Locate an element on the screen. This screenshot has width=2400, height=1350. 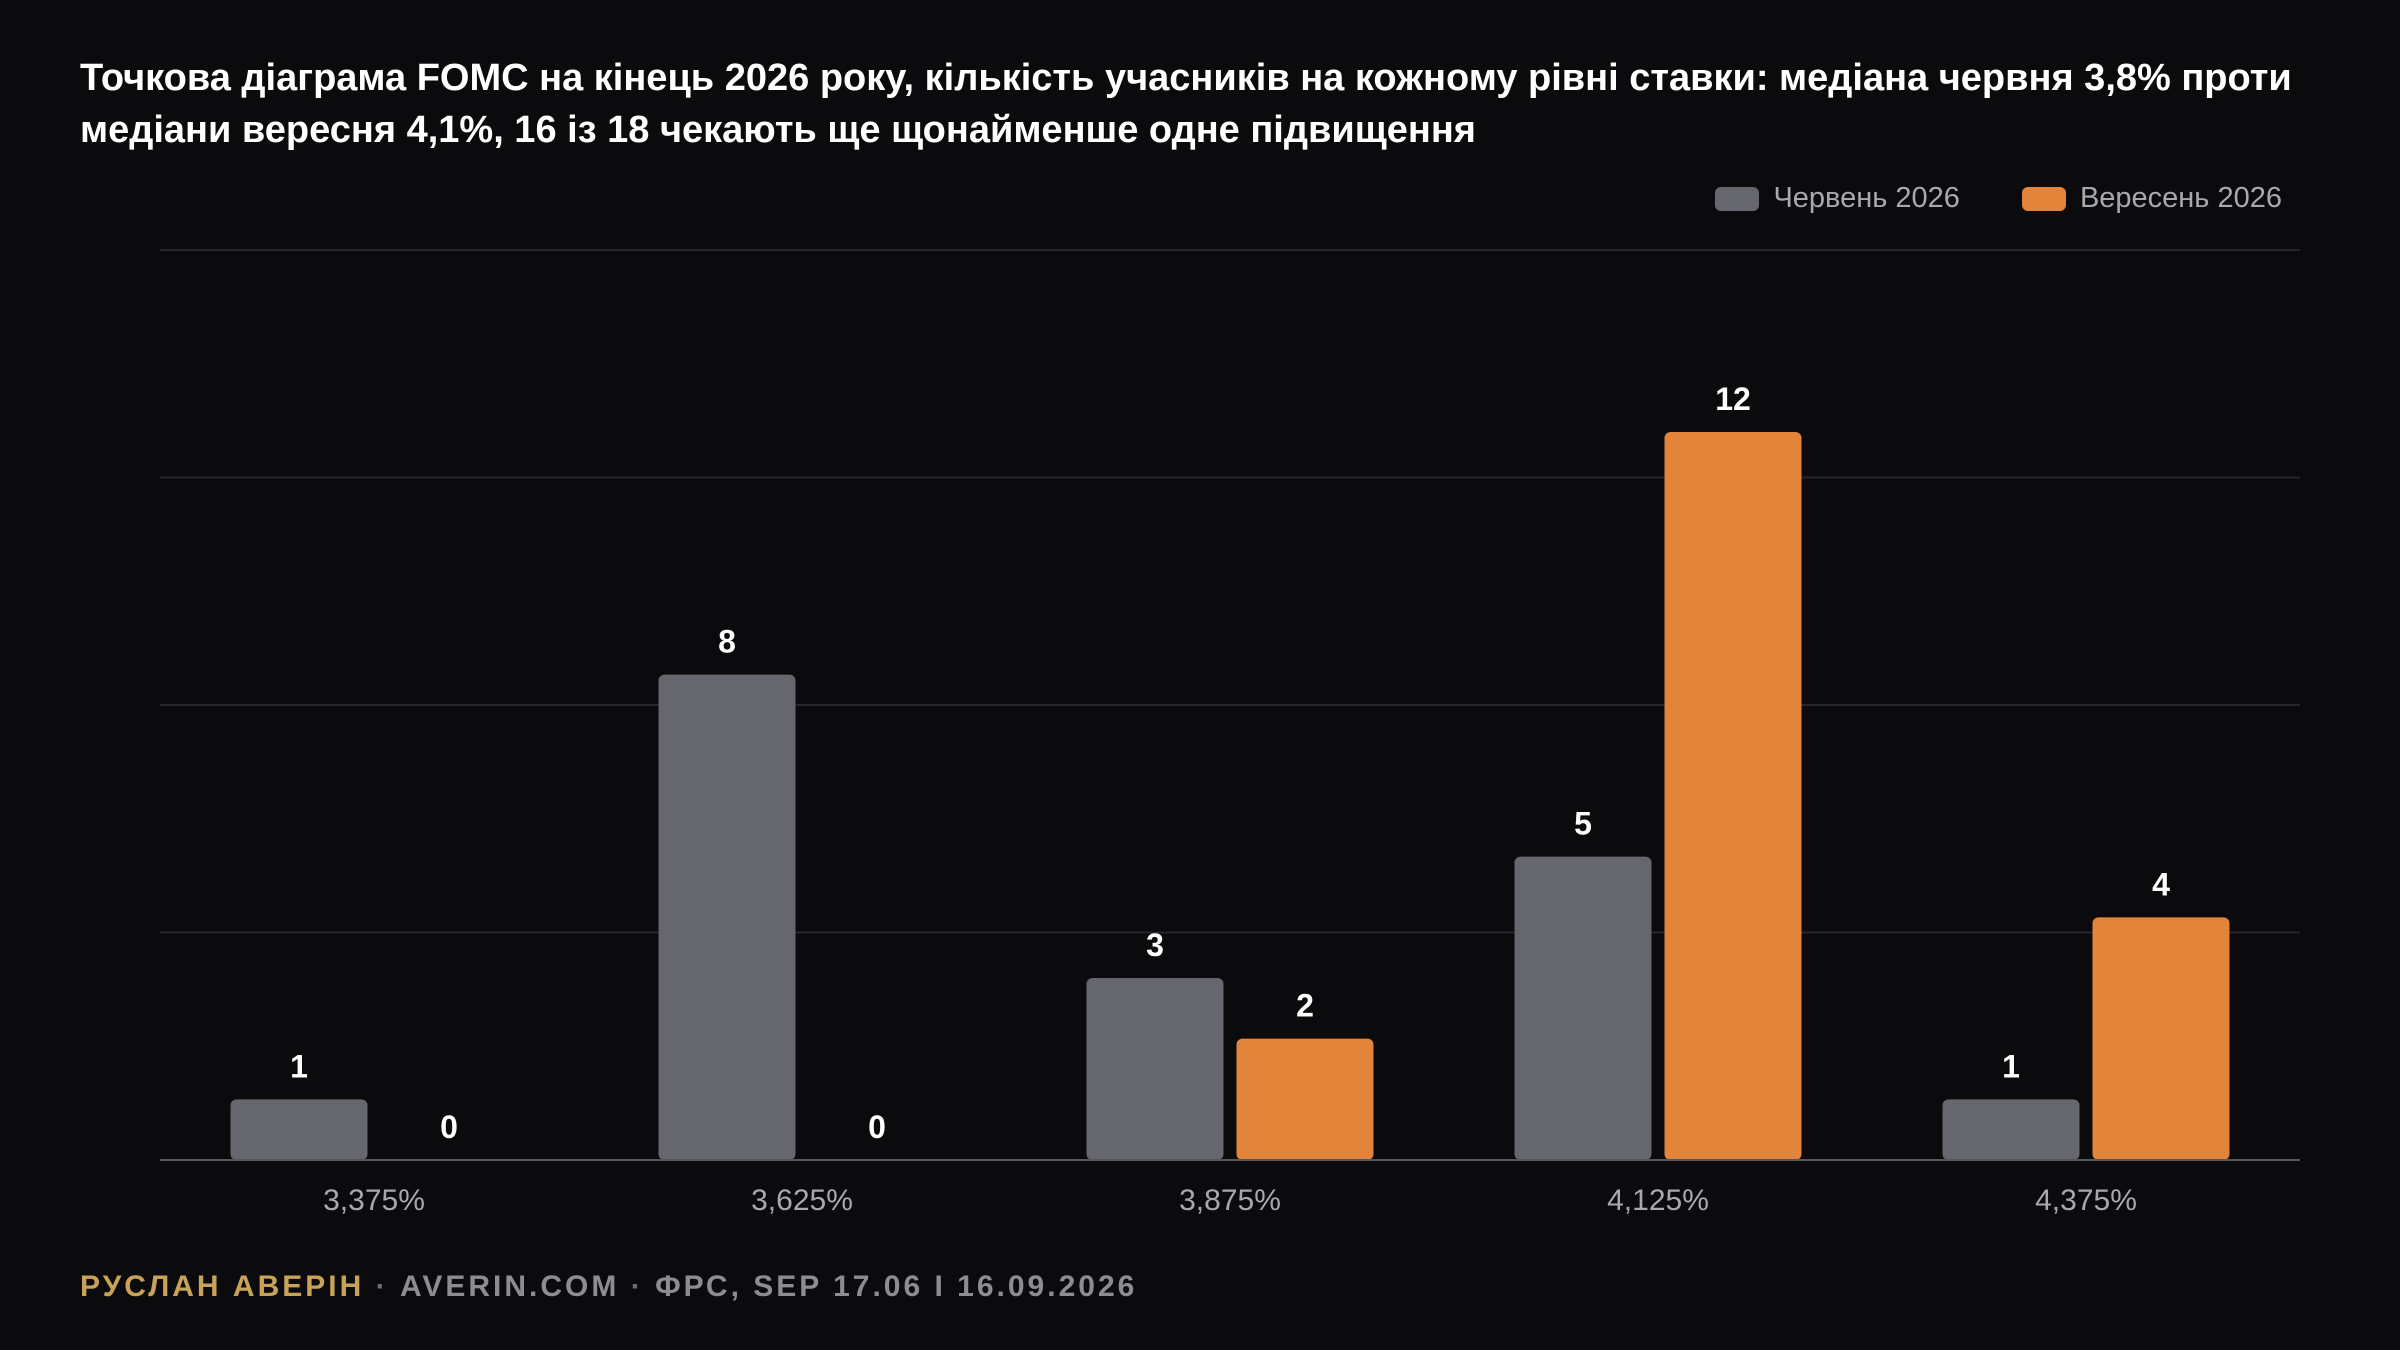
legend: Червень 2026 Вересень 2026 is located at coordinates (1998, 198).